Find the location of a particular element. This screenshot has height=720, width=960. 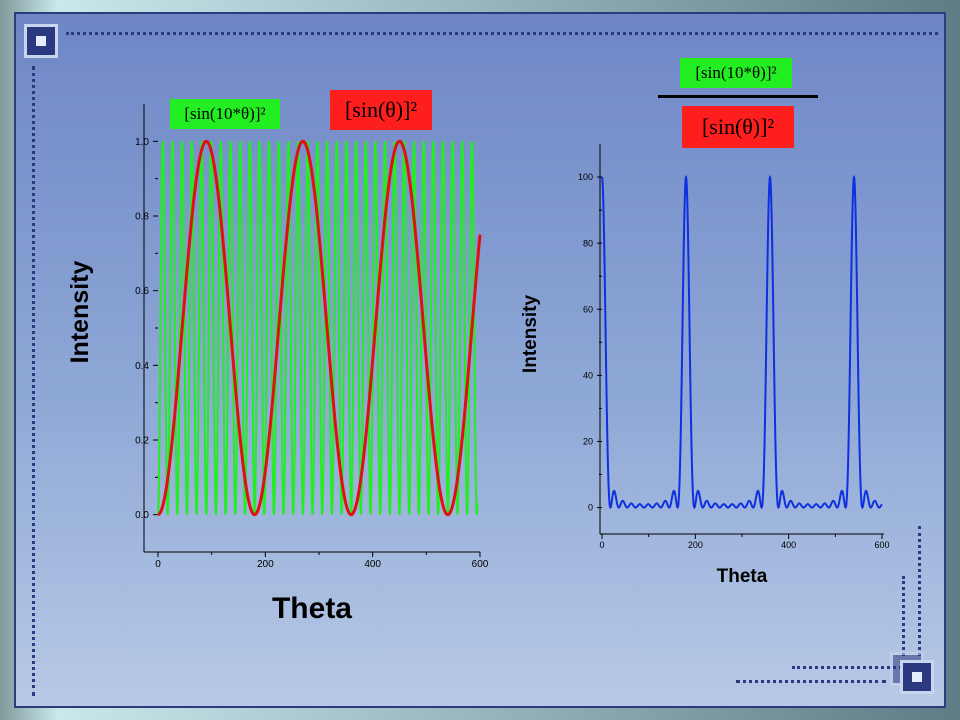

y-tick-label: 0.4 is located at coordinates (142, 366).